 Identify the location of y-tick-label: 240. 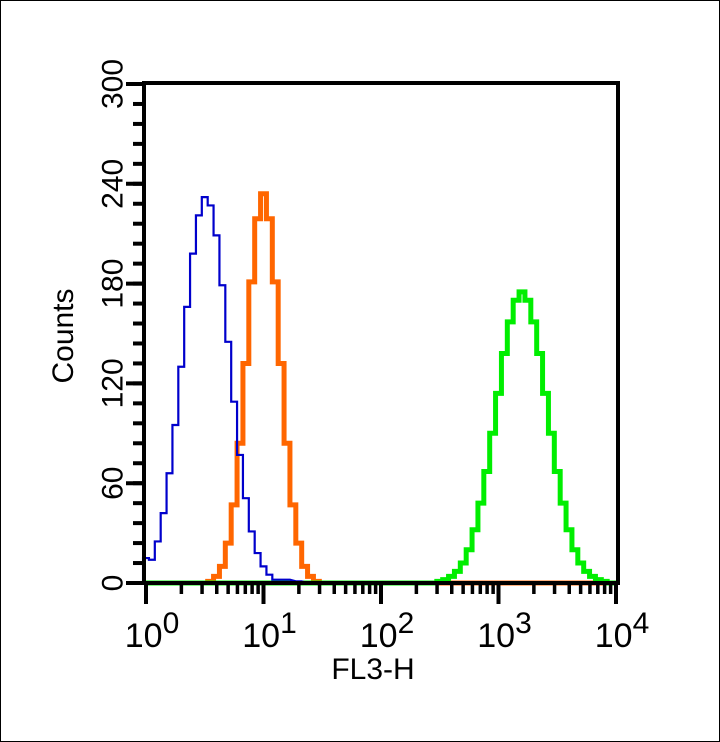
(113, 184).